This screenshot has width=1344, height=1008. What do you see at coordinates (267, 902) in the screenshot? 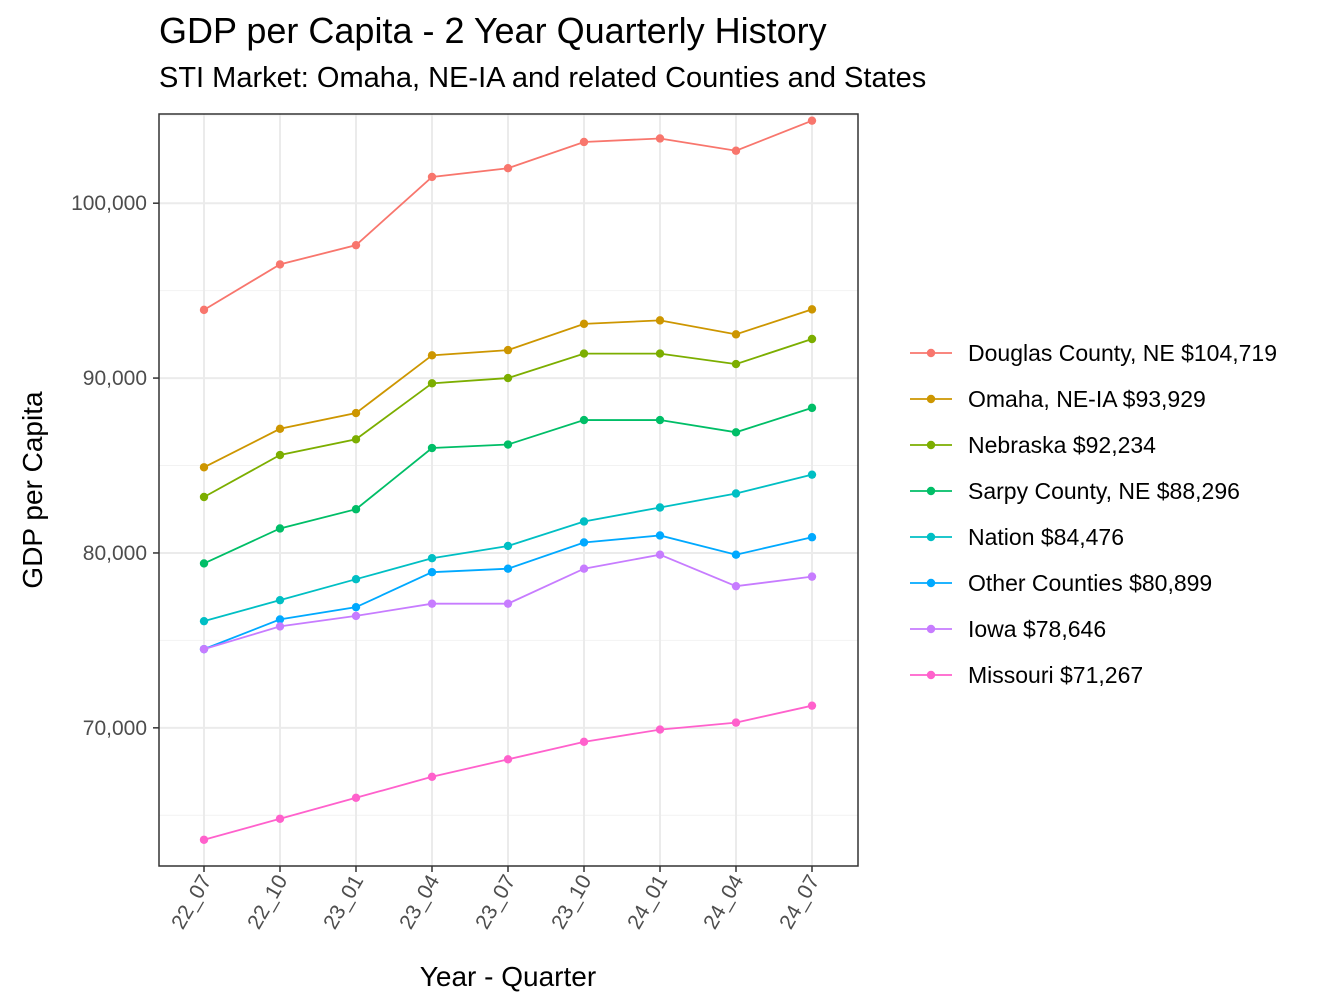
I see `x-tick-label: 22_10` at bounding box center [267, 902].